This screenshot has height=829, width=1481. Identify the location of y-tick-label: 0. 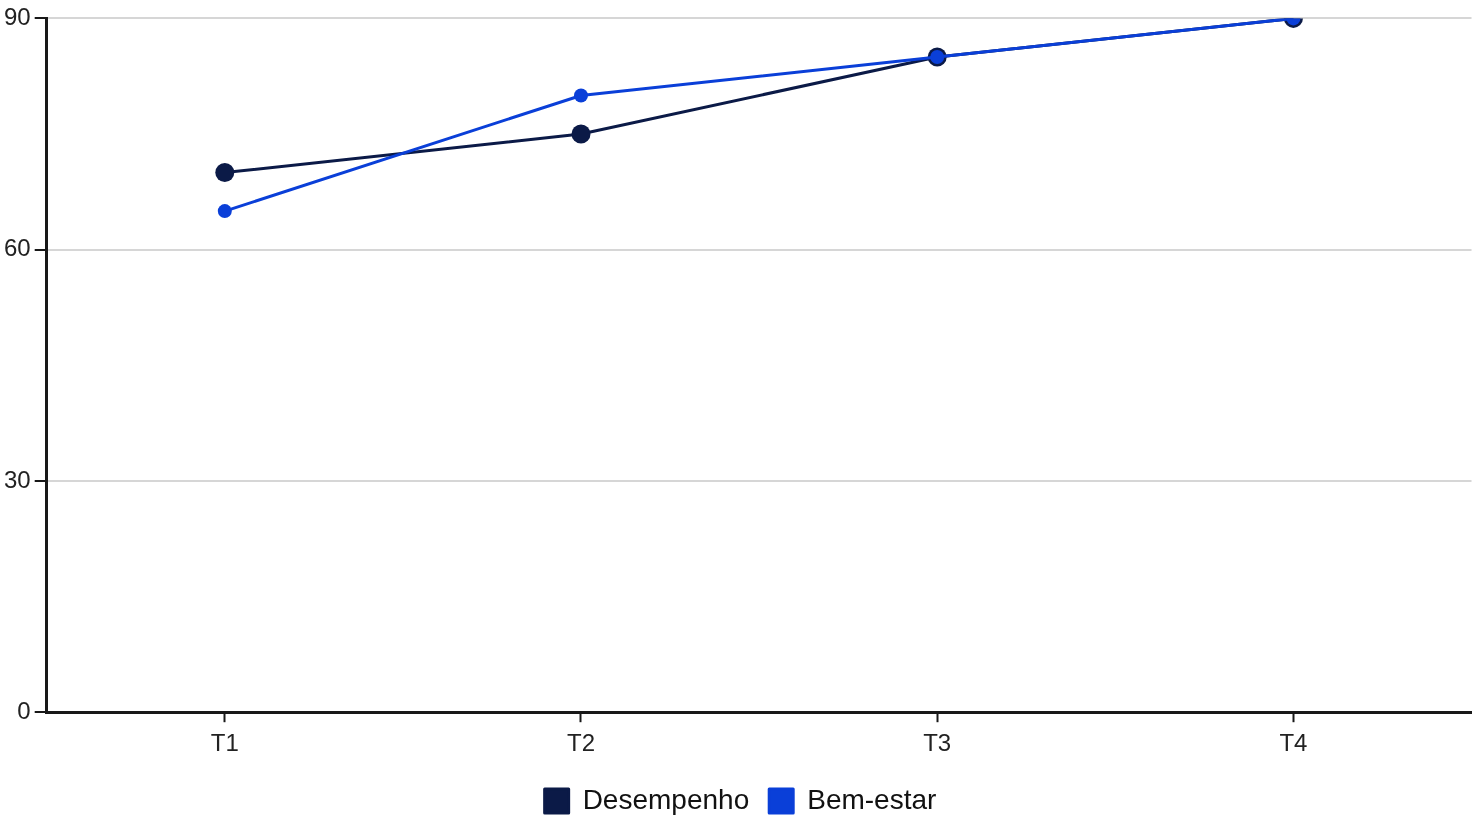
(24, 710).